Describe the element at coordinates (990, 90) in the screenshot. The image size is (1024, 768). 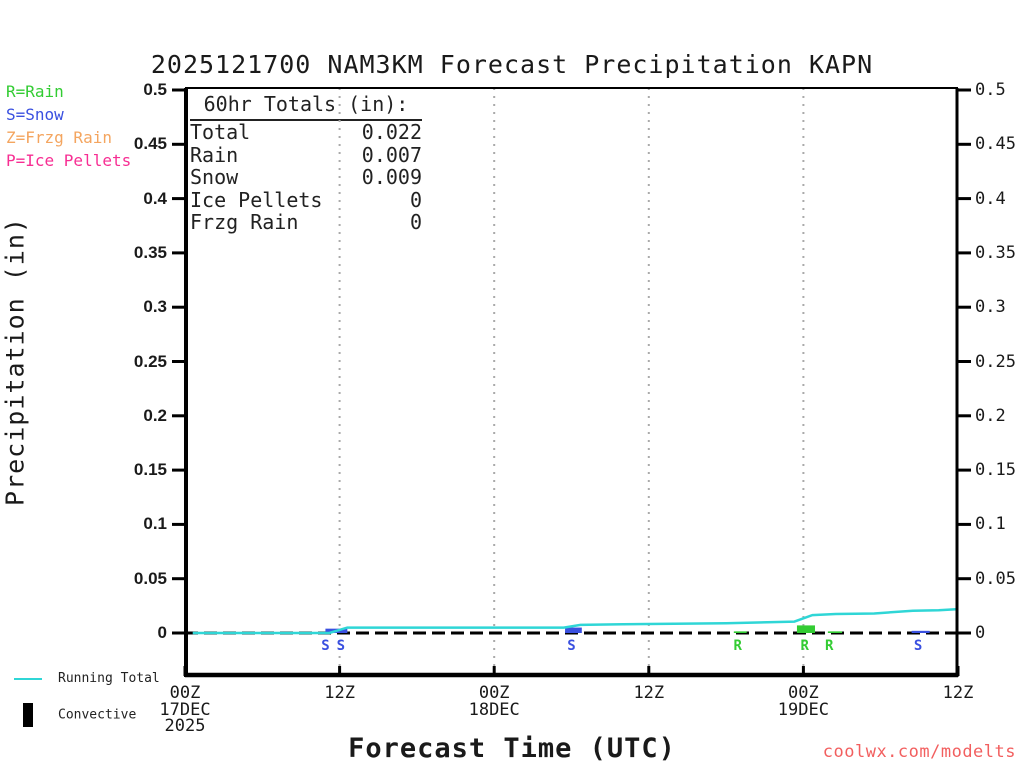
I see `y-tick-label-right: 0.5` at that location.